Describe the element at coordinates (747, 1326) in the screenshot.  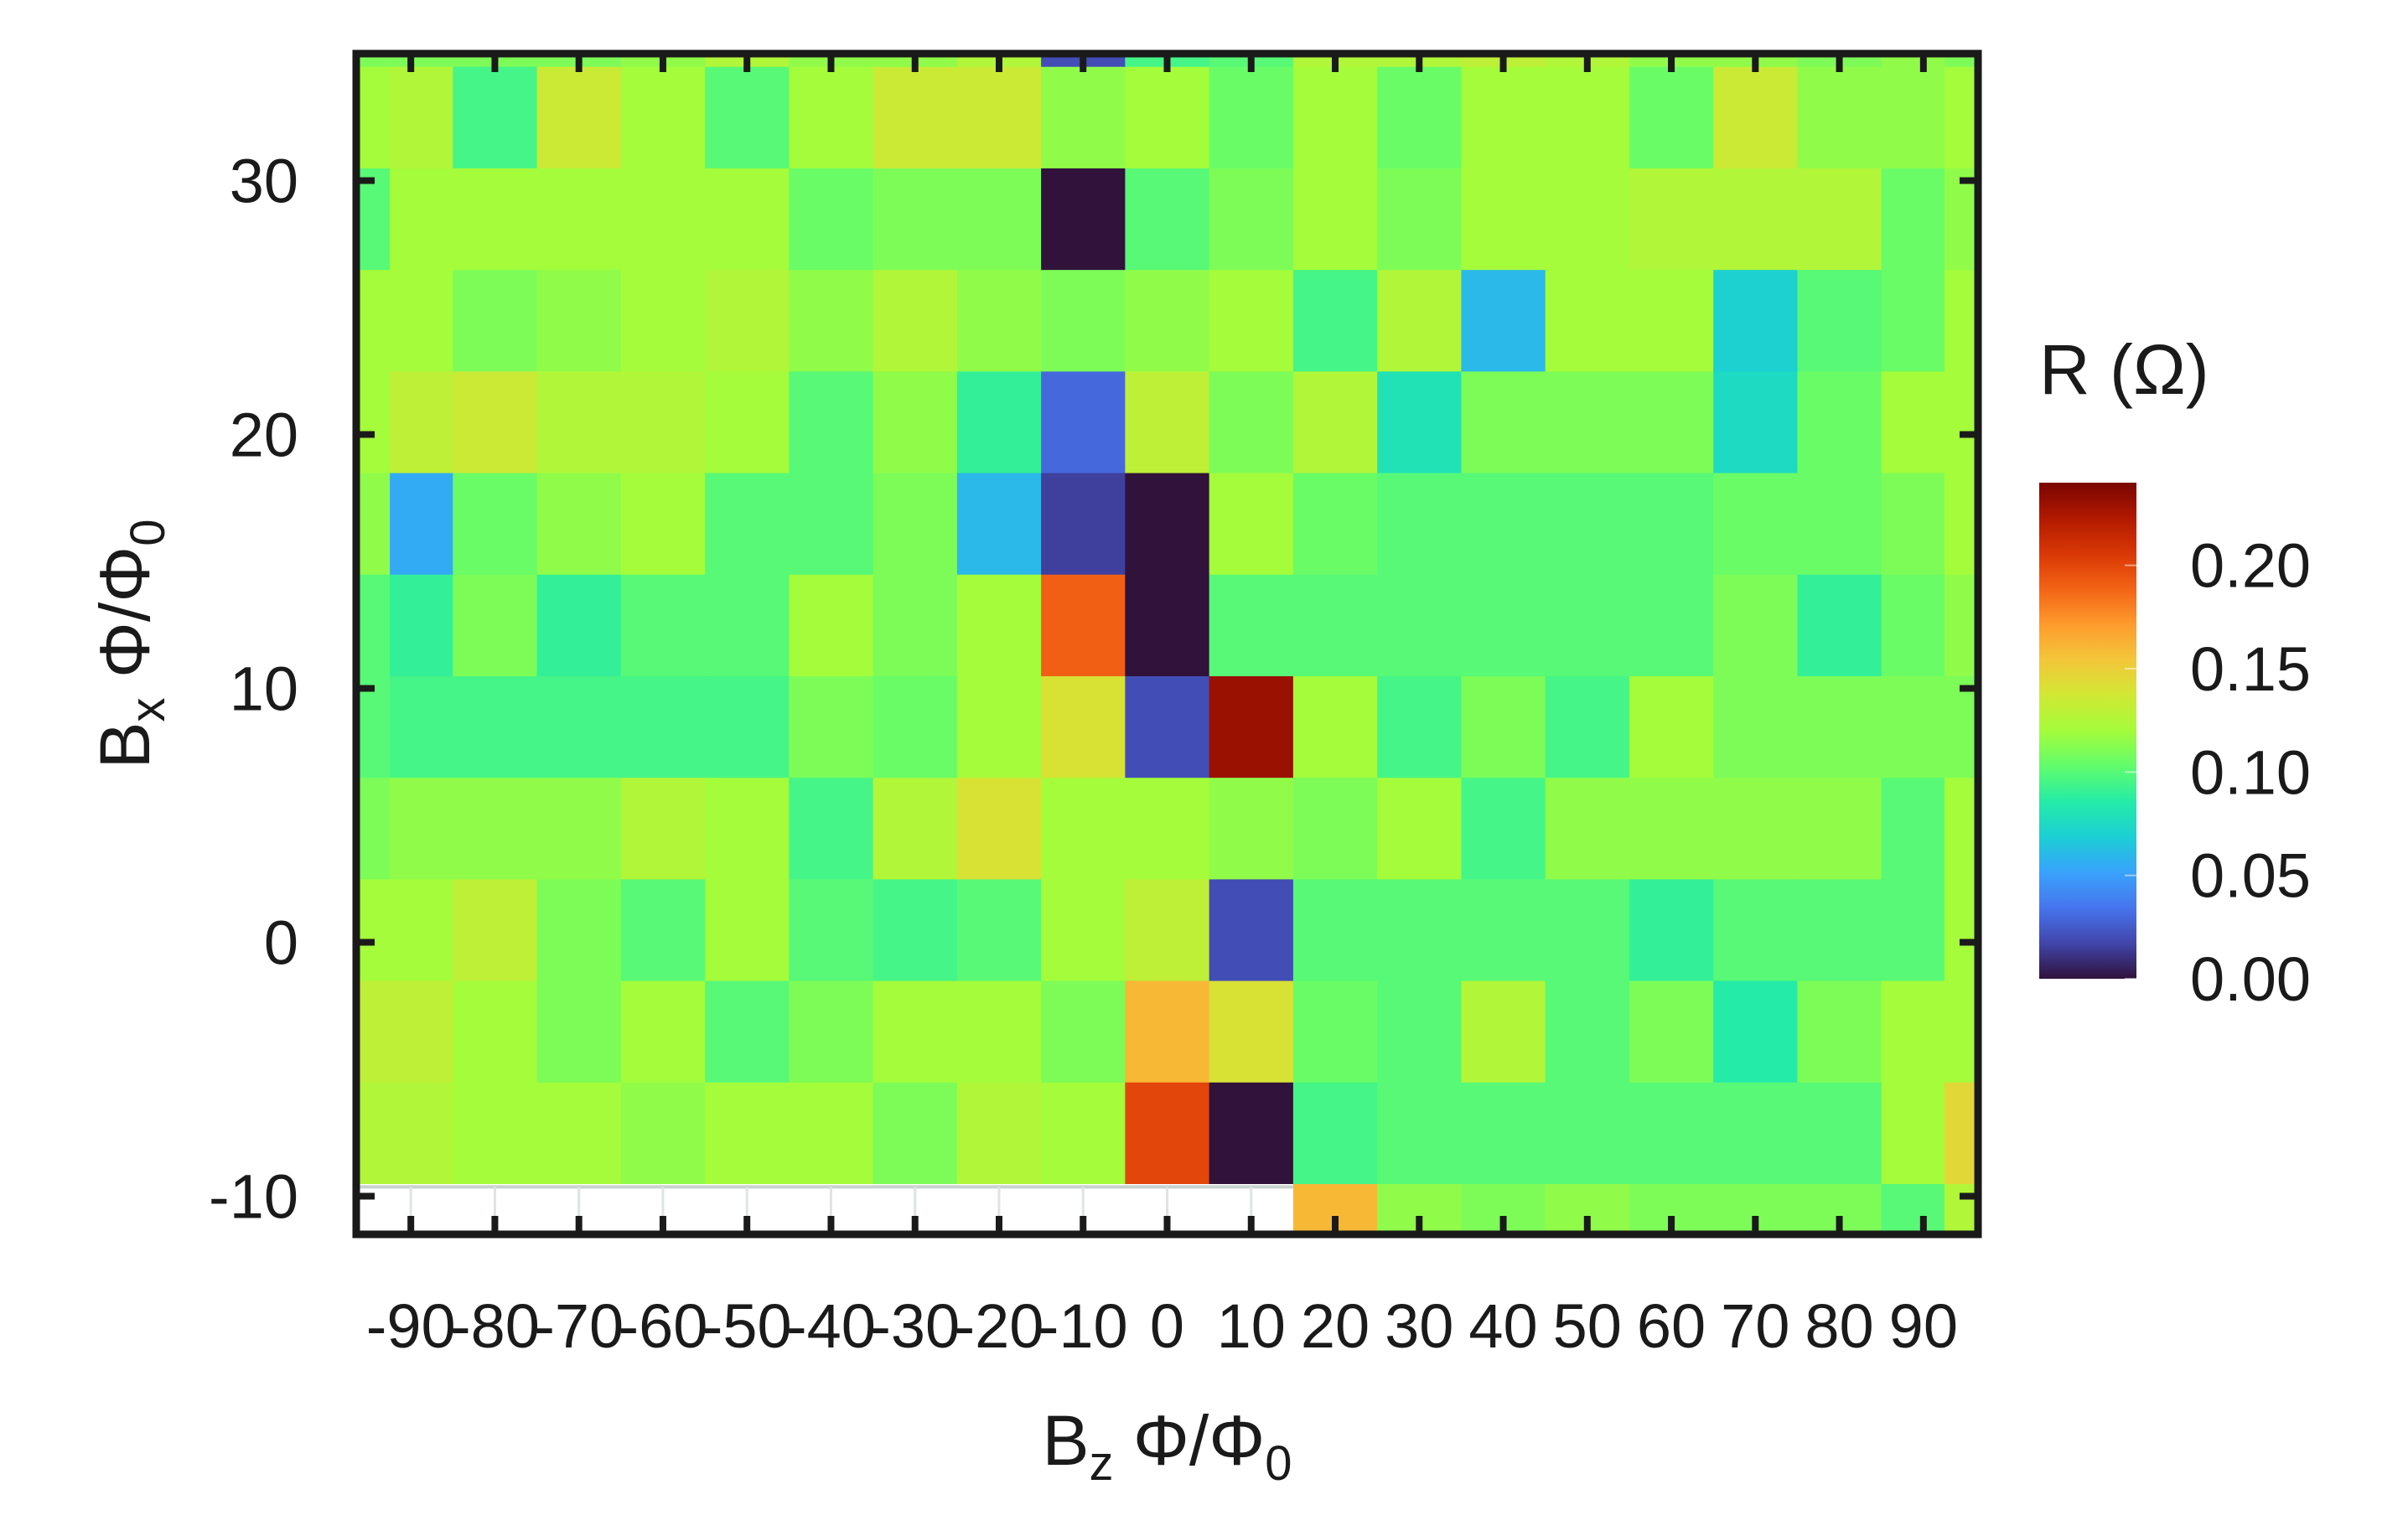
I see `x-tick-label: -50` at that location.